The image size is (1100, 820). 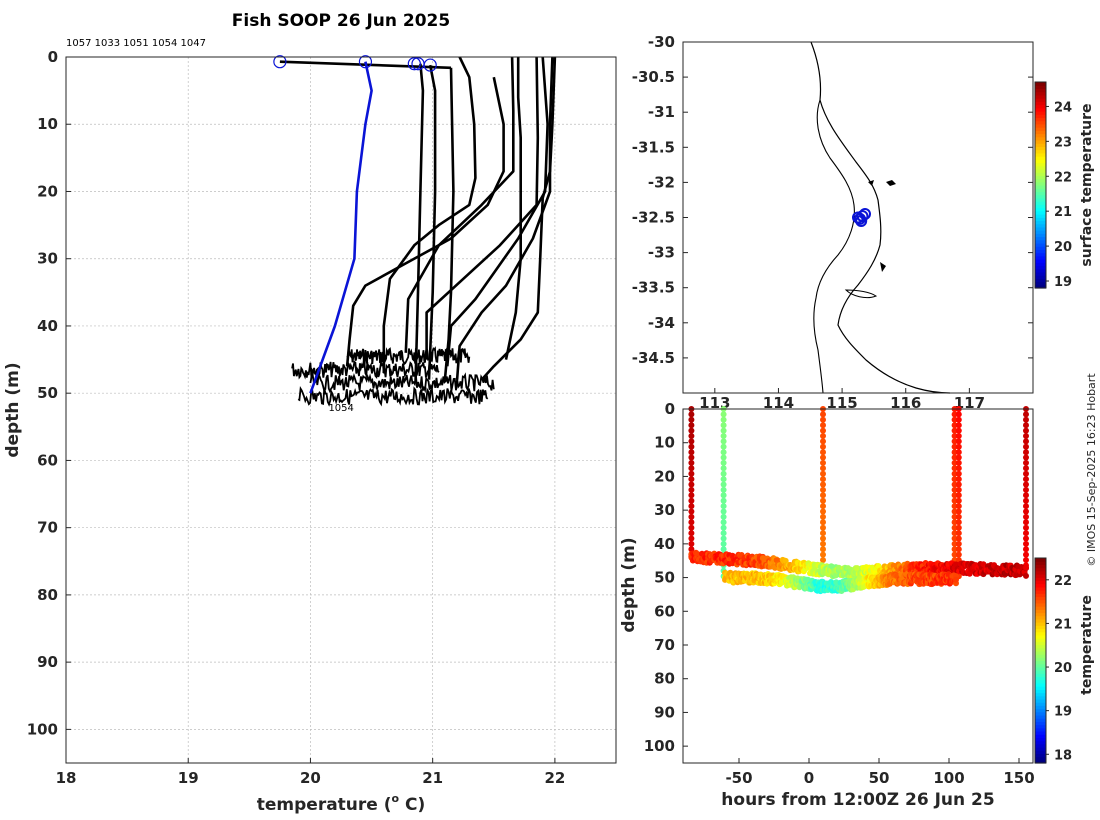 I want to click on scatter-y-tick-label: 90, so click(x=664, y=712).